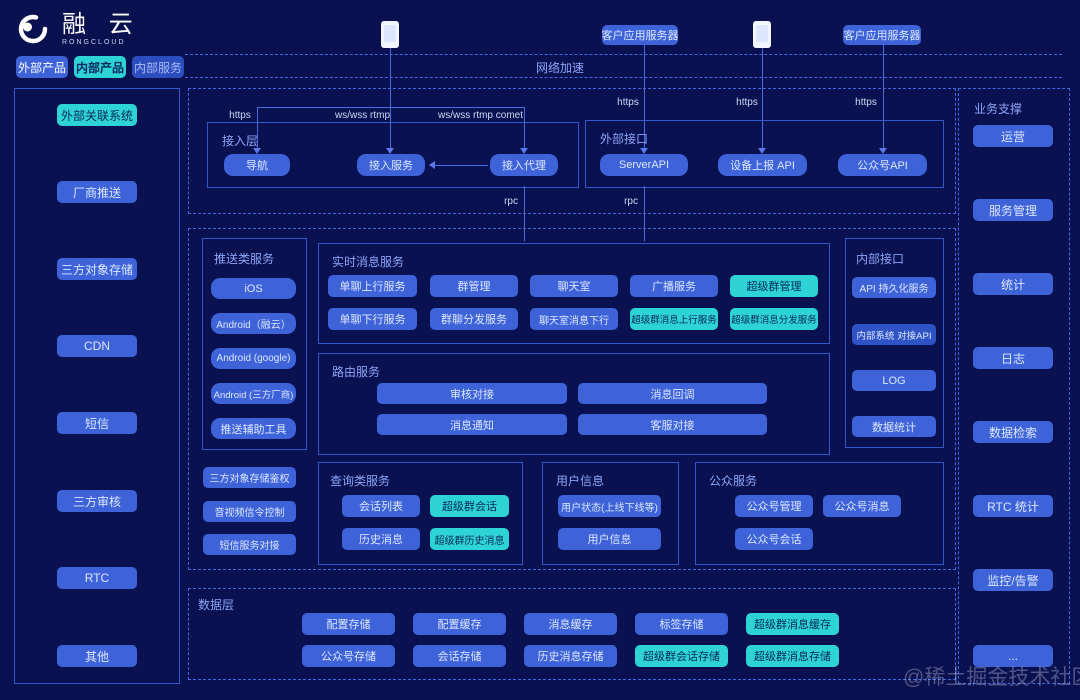 Image resolution: width=1080 pixels, height=700 pixels. Describe the element at coordinates (774, 506) in the screenshot. I see `official-account-management-button: 公众号管理` at that location.